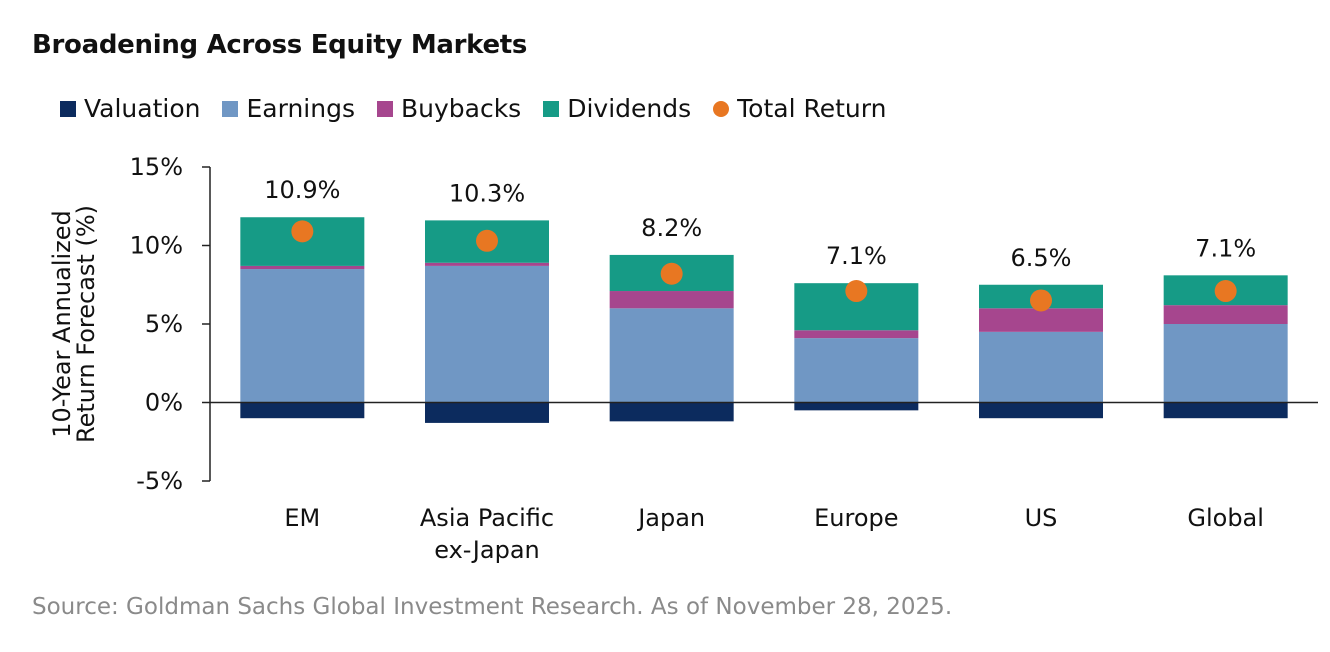 This screenshot has height=652, width=1330. What do you see at coordinates (629, 108) in the screenshot?
I see `legend-label-dividends: Dividends` at bounding box center [629, 108].